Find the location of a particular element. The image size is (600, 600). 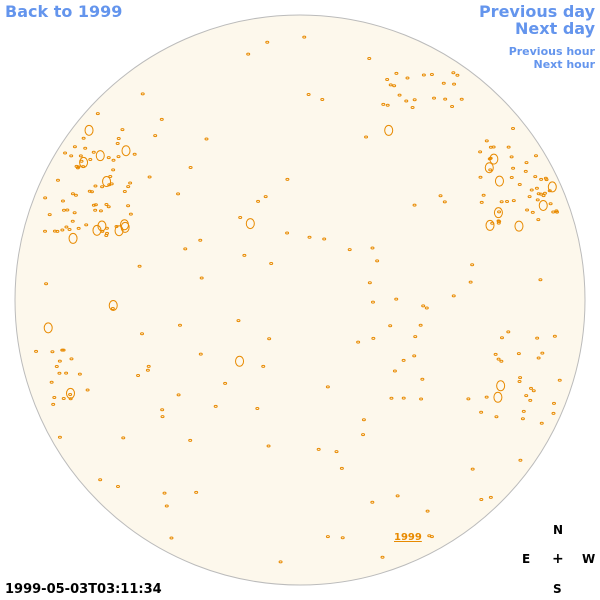

timestamp: 1999-05-03T03:11:34 is located at coordinates (83, 589).